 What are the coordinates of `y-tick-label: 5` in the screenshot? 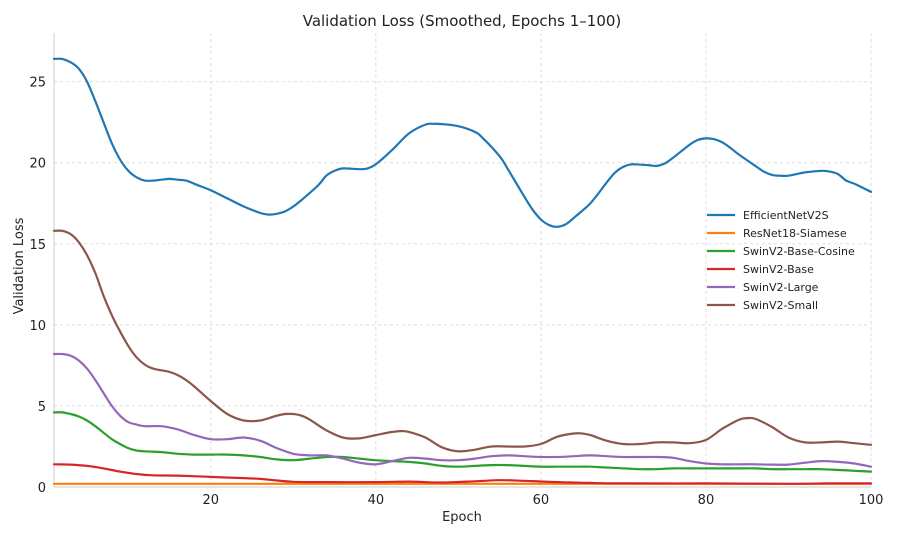 It's located at (42, 407).